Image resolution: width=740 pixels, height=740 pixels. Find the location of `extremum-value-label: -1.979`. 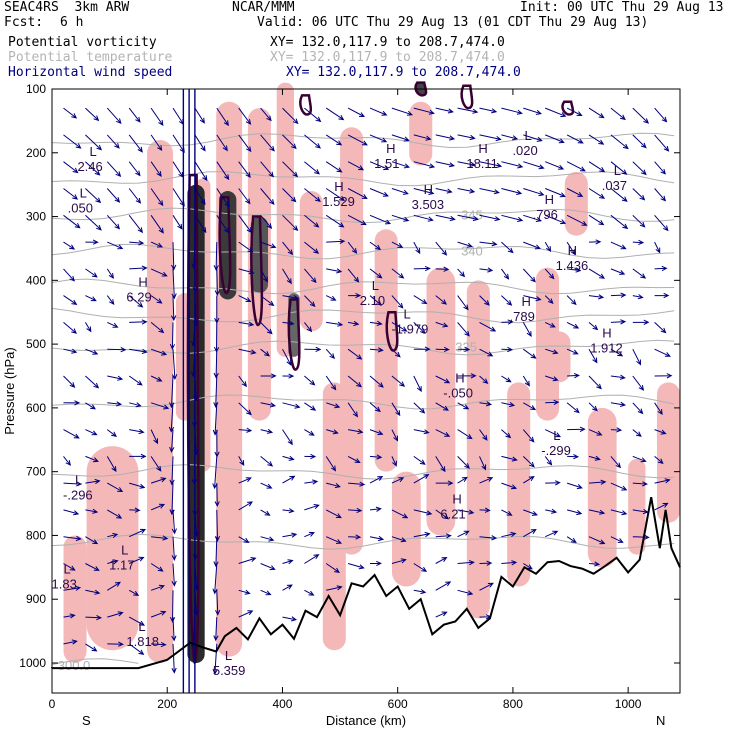

extremum-value-label: -1.979 is located at coordinates (409, 329).